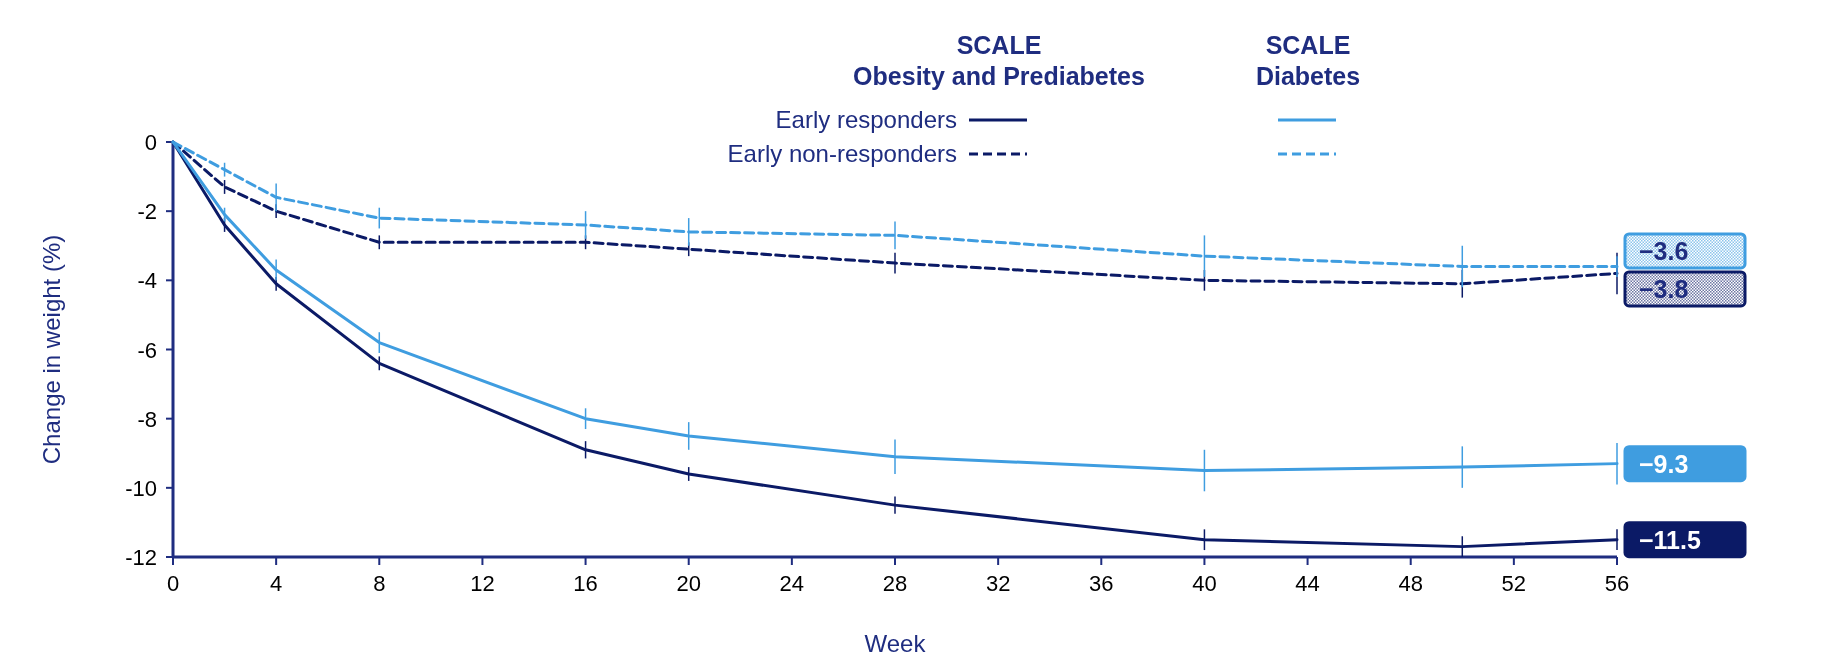 This screenshot has width=1831, height=668. What do you see at coordinates (1664, 250) in the screenshot?
I see `data-label: −3.6` at bounding box center [1664, 250].